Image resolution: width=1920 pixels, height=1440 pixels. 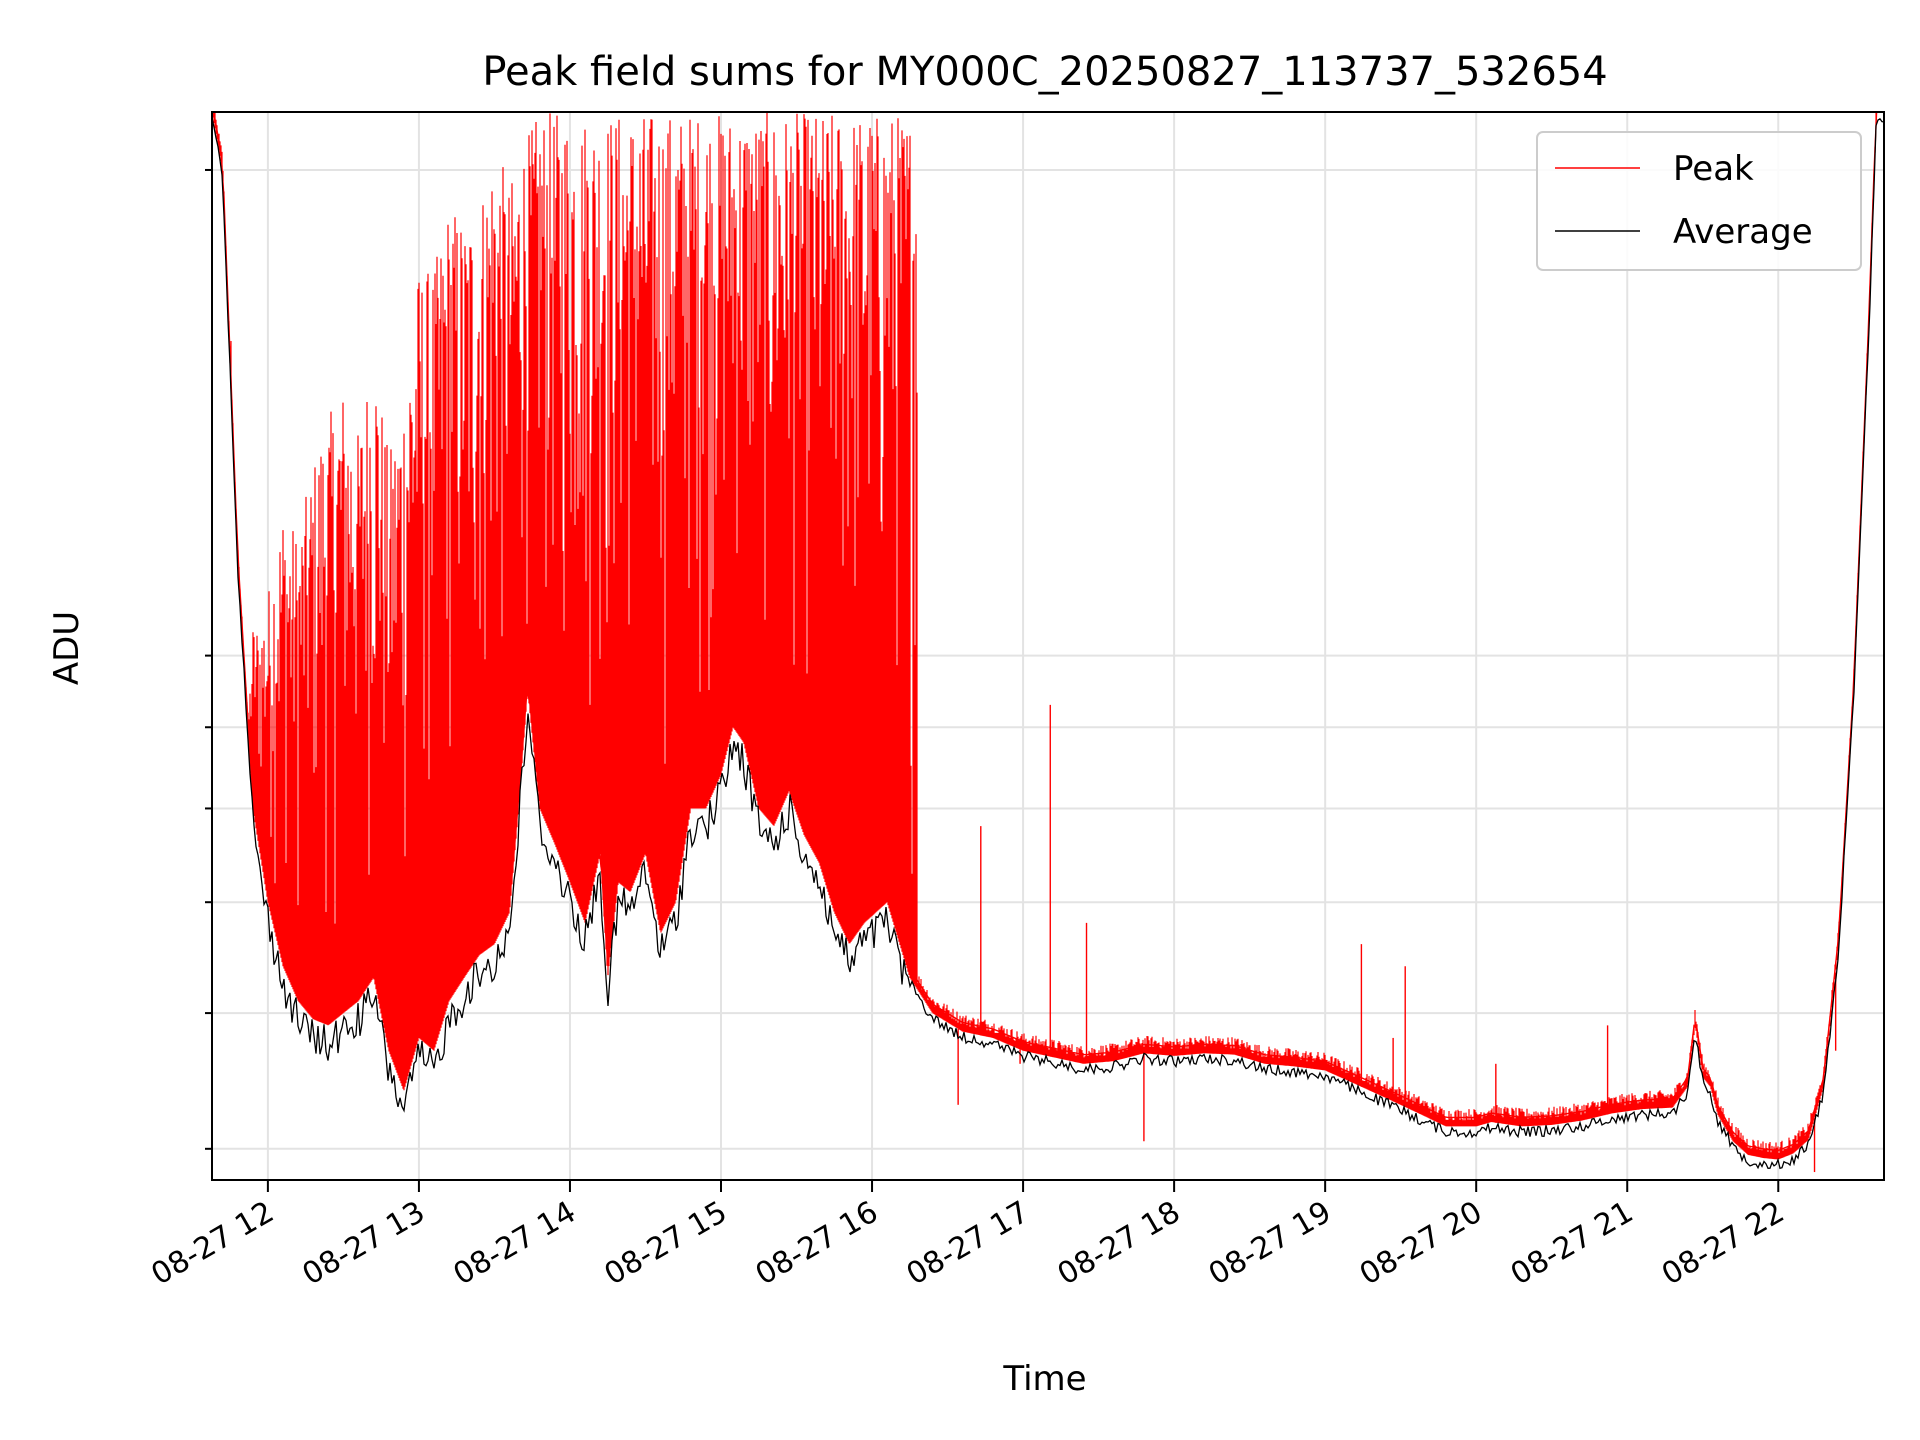 What do you see at coordinates (1713, 169) in the screenshot?
I see `legend-peak-label: Peak` at bounding box center [1713, 169].